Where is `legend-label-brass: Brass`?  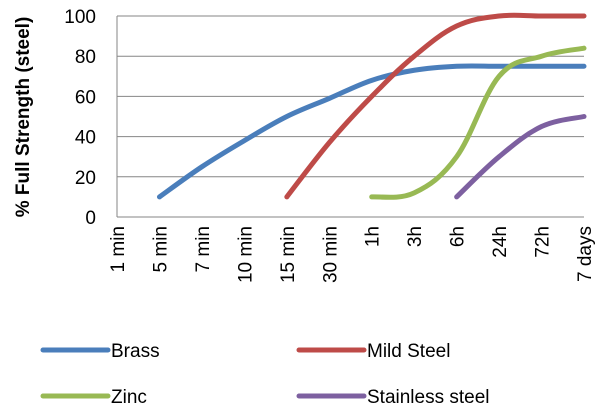 legend-label-brass: Brass is located at coordinates (135, 351).